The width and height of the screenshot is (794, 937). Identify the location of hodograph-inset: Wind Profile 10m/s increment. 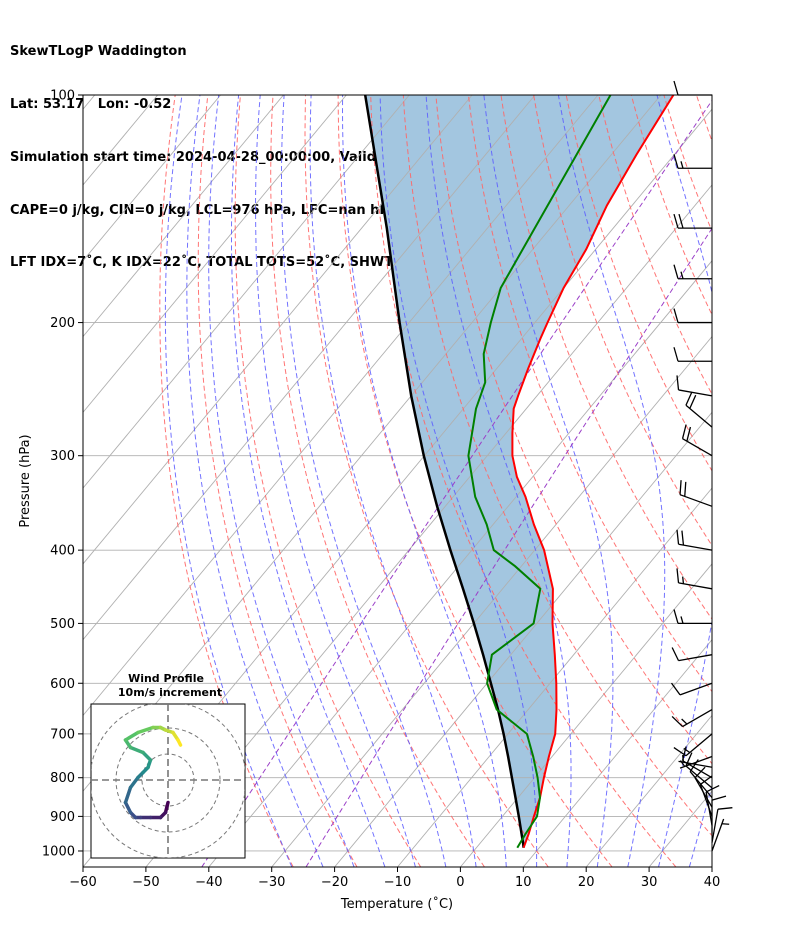
(168, 765).